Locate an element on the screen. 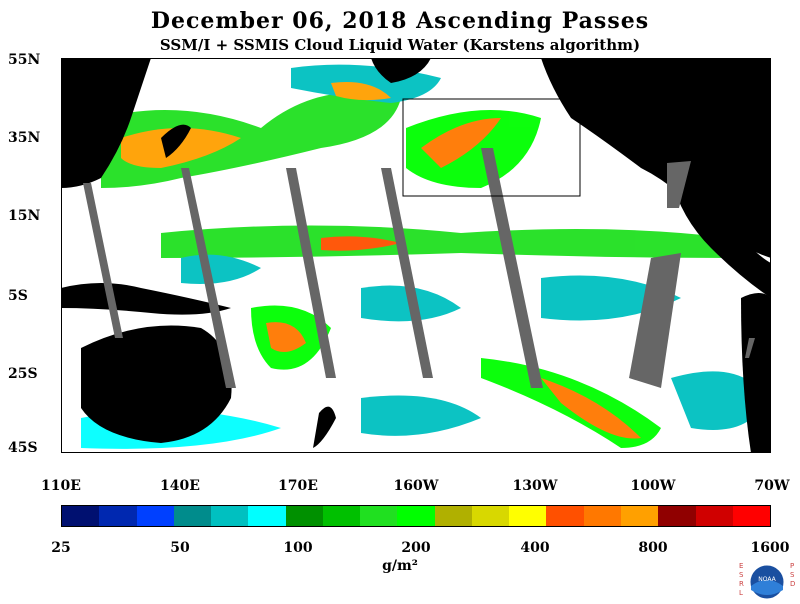 This screenshot has width=800, height=604. cloud-itcz-core is located at coordinates (361, 243).